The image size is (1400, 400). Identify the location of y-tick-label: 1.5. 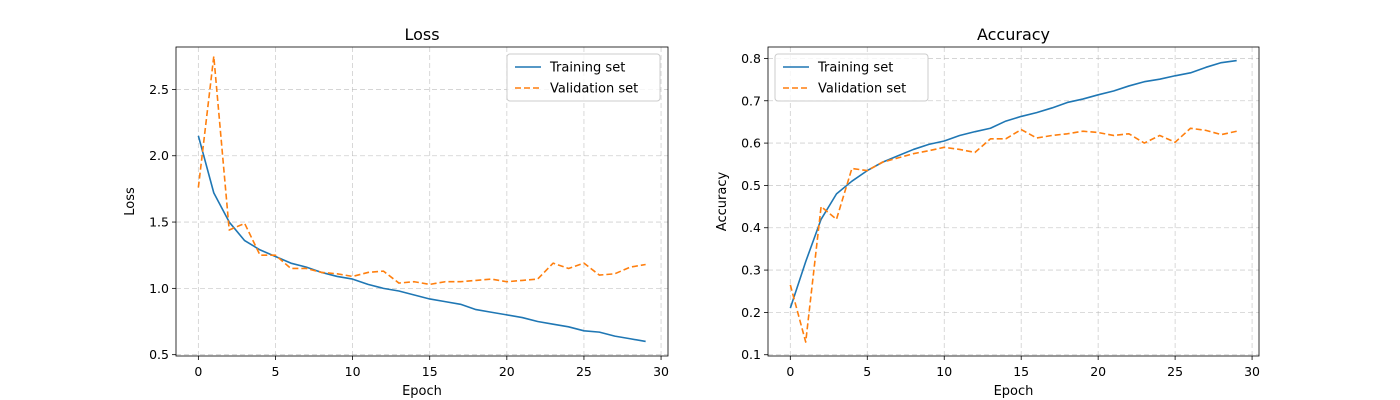
(159, 222).